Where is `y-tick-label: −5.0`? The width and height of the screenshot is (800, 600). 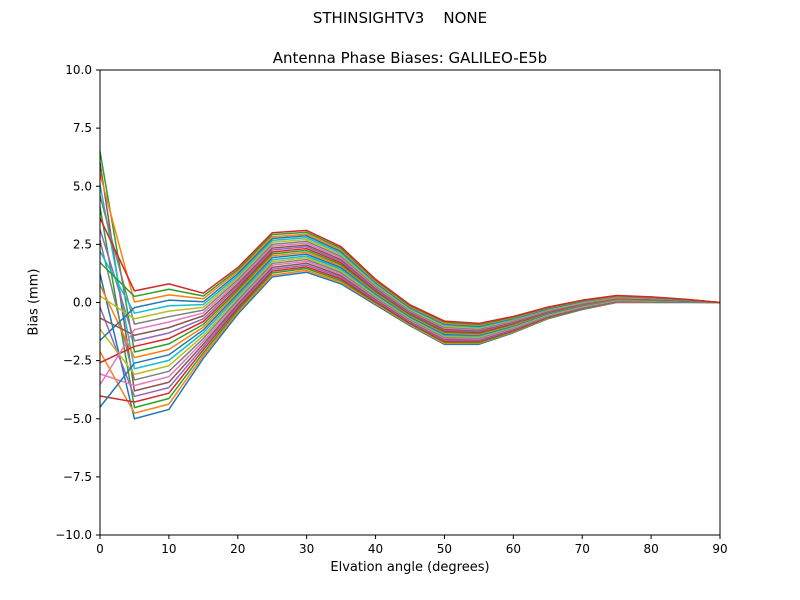
y-tick-label: −5.0 is located at coordinates (77, 419).